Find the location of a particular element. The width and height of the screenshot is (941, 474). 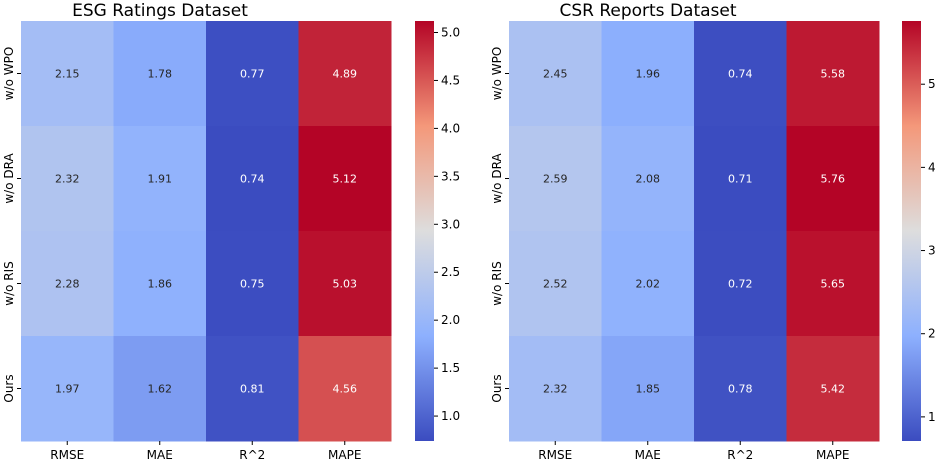

esg-cell-r2-c2 is located at coordinates (252, 284).